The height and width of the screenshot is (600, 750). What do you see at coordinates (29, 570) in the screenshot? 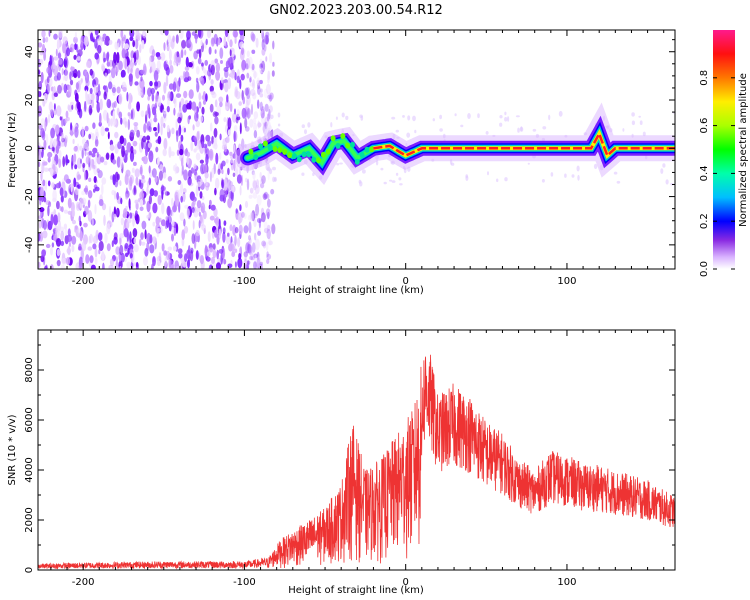
I see `y-tick-label: 0` at bounding box center [29, 570].